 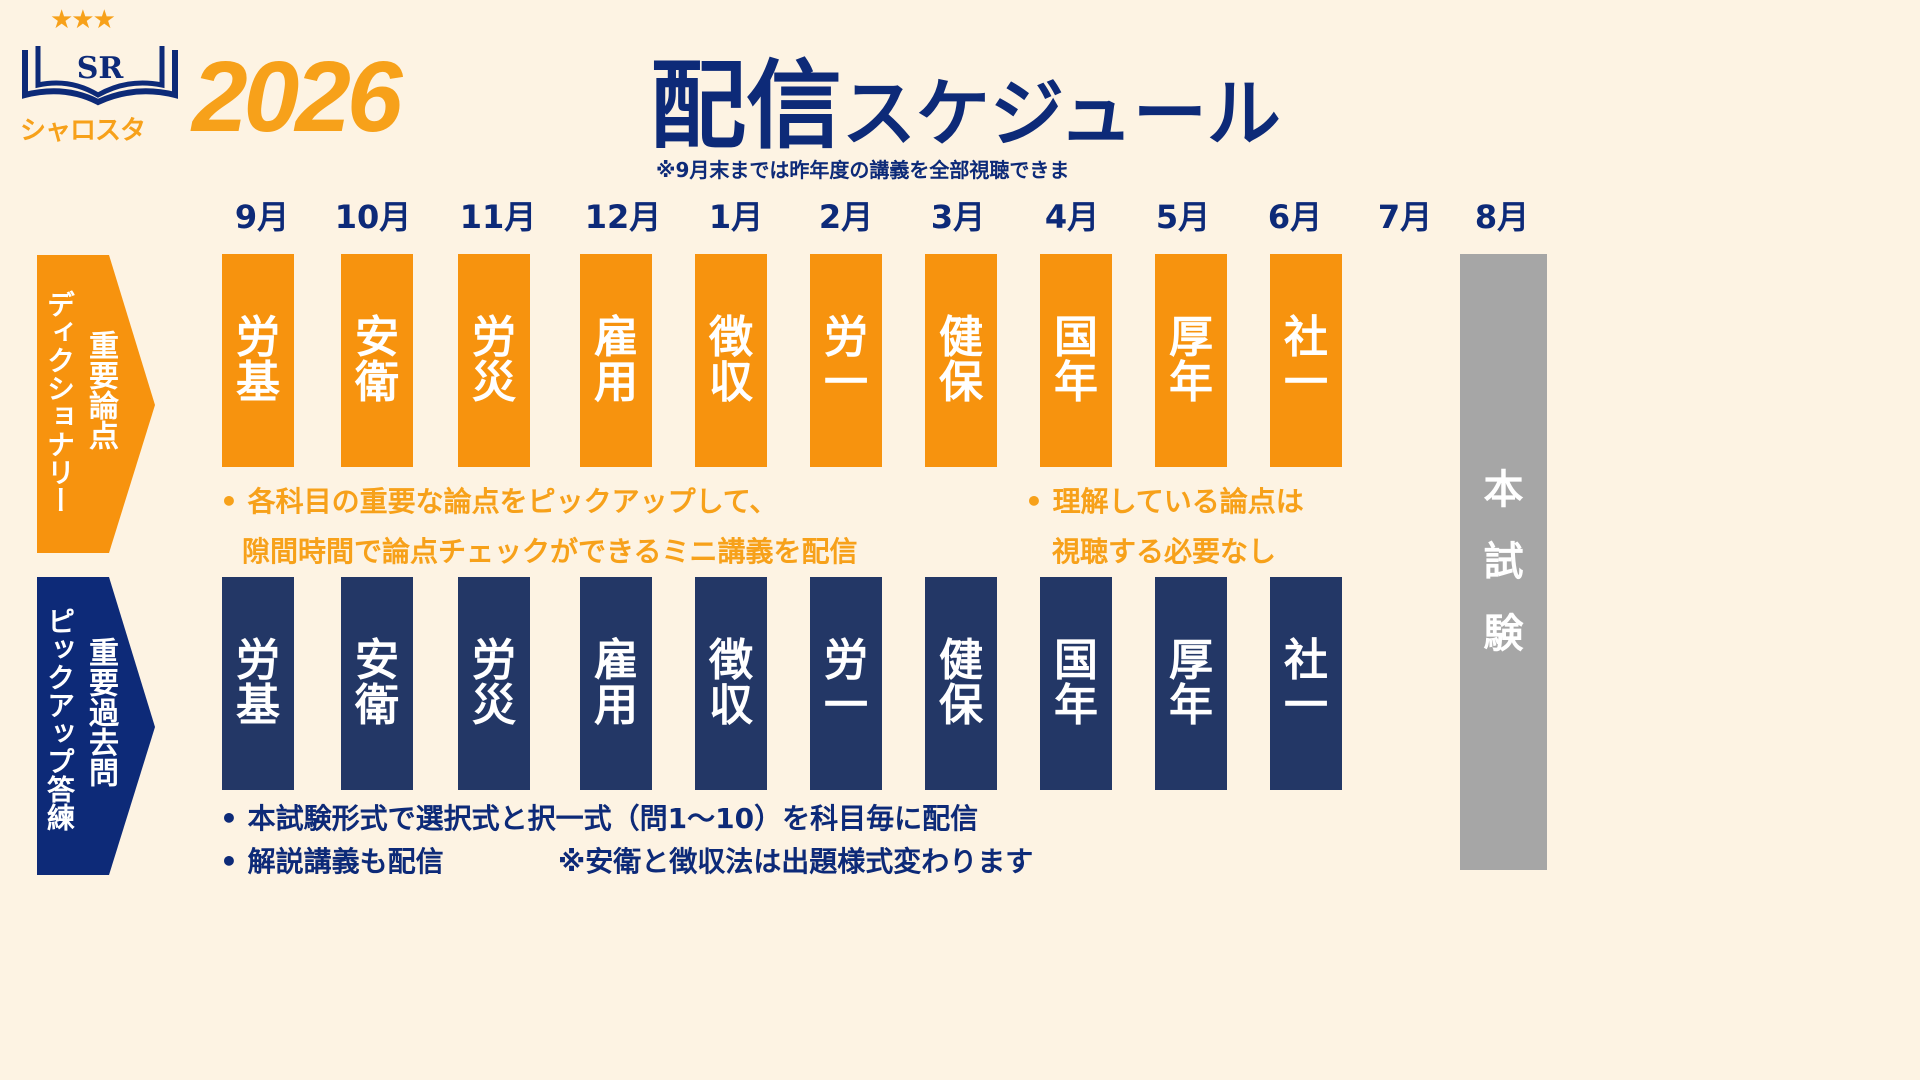 What do you see at coordinates (373, 217) in the screenshot?
I see `month-label: 10月` at bounding box center [373, 217].